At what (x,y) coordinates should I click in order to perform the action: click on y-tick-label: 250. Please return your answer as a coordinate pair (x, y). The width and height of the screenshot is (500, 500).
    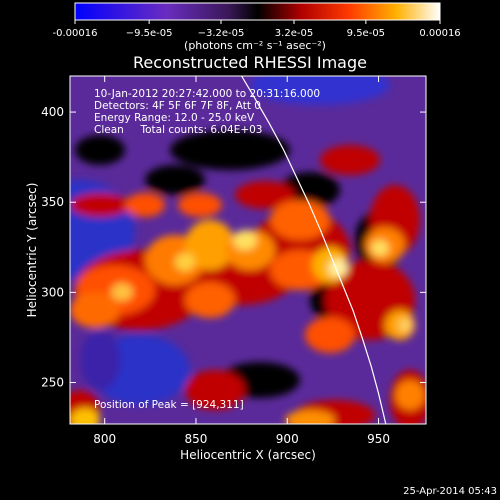
    Looking at the image, I should click on (52, 383).